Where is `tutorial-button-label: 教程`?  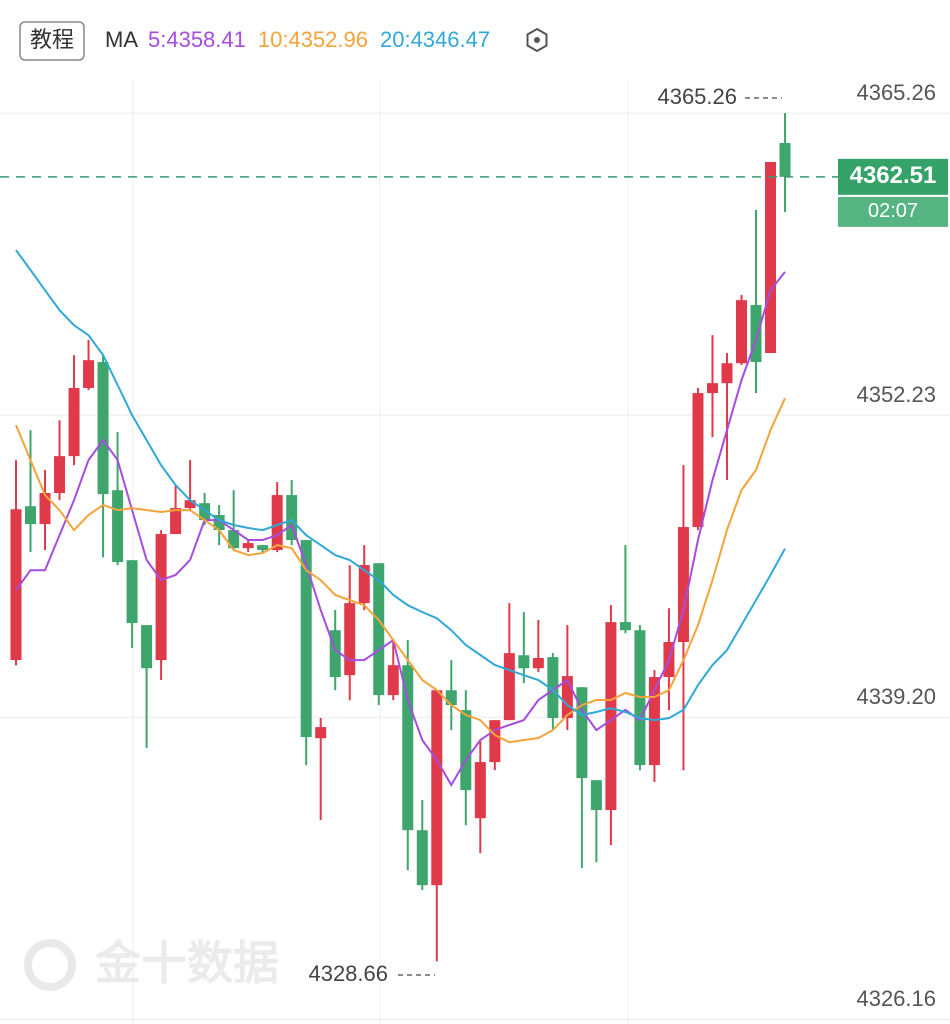 tutorial-button-label: 教程 is located at coordinates (52, 39).